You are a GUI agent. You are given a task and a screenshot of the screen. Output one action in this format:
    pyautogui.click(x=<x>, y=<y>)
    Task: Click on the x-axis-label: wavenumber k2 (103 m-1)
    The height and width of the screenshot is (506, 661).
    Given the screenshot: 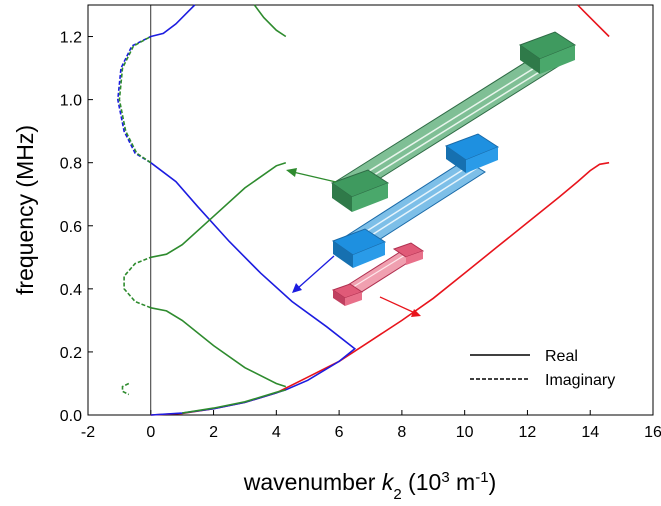 What is the action you would take?
    pyautogui.click(x=369, y=486)
    